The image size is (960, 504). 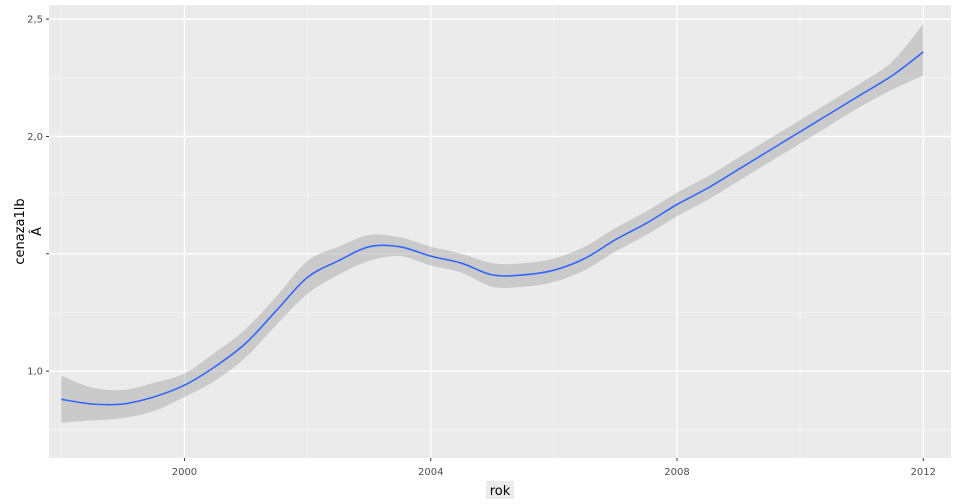 I want to click on x-tick-label: 2008, so click(x=676, y=472).